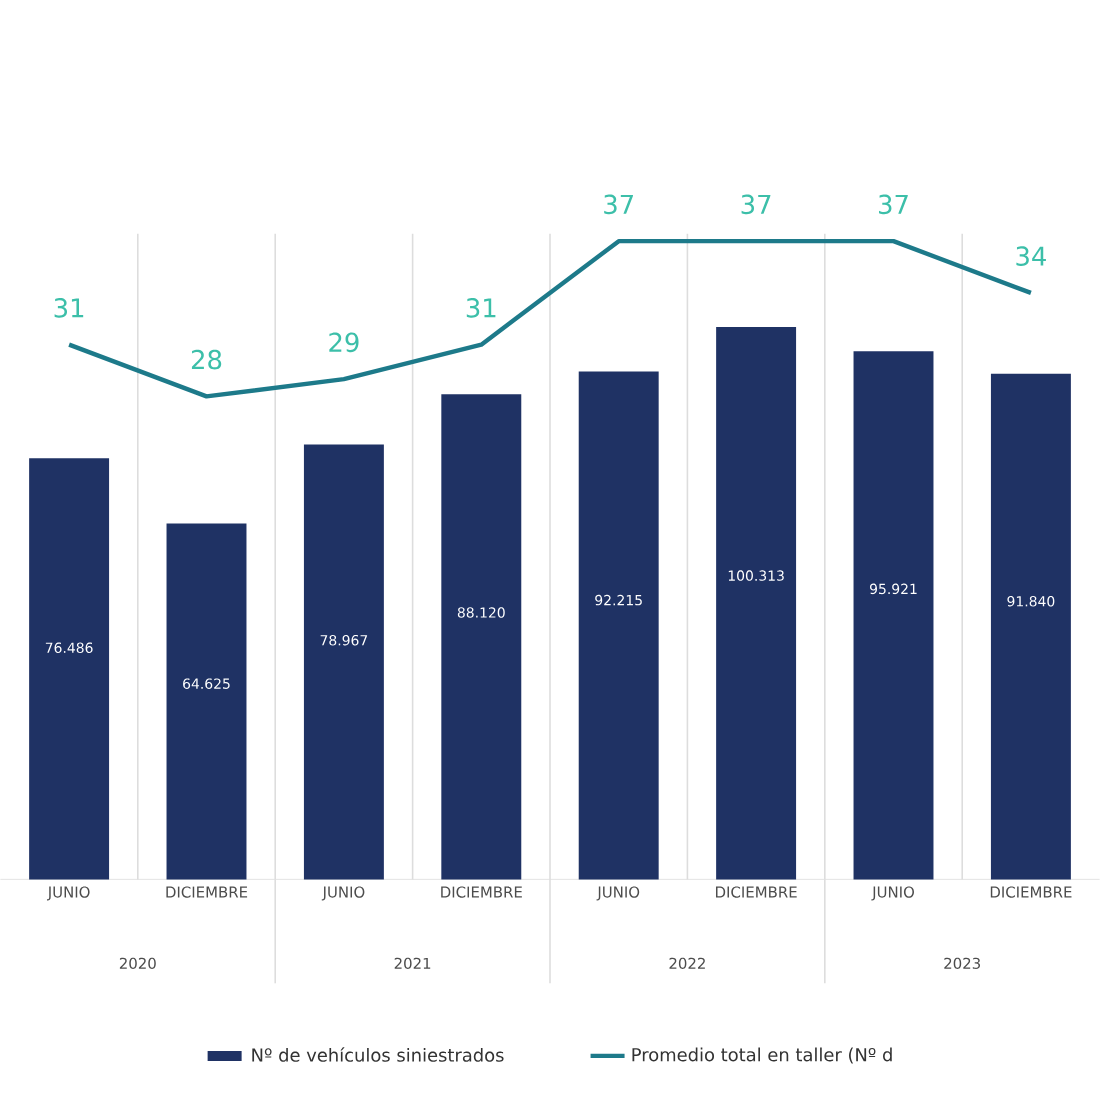 This screenshot has width=1100, height=1100. Describe the element at coordinates (762, 1055) in the screenshot. I see `legend-label: Promedio total en taller (Nº d` at that location.